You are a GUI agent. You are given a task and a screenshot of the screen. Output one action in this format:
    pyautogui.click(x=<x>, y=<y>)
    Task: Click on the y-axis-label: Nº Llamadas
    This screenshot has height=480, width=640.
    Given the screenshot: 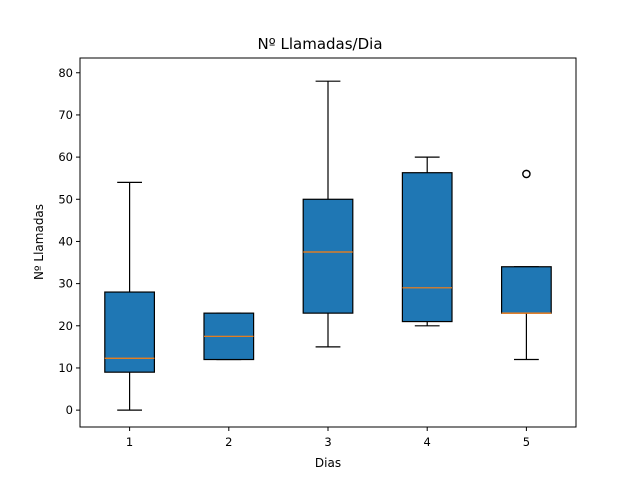 What is the action you would take?
    pyautogui.click(x=39, y=242)
    